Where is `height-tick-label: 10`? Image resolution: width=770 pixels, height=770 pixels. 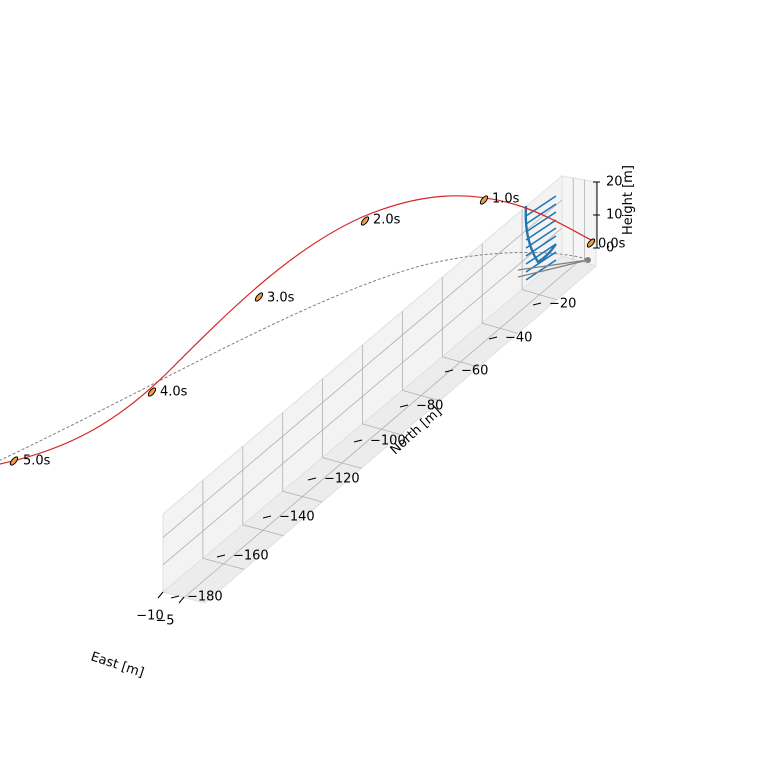 height-tick-label: 10 is located at coordinates (614, 215).